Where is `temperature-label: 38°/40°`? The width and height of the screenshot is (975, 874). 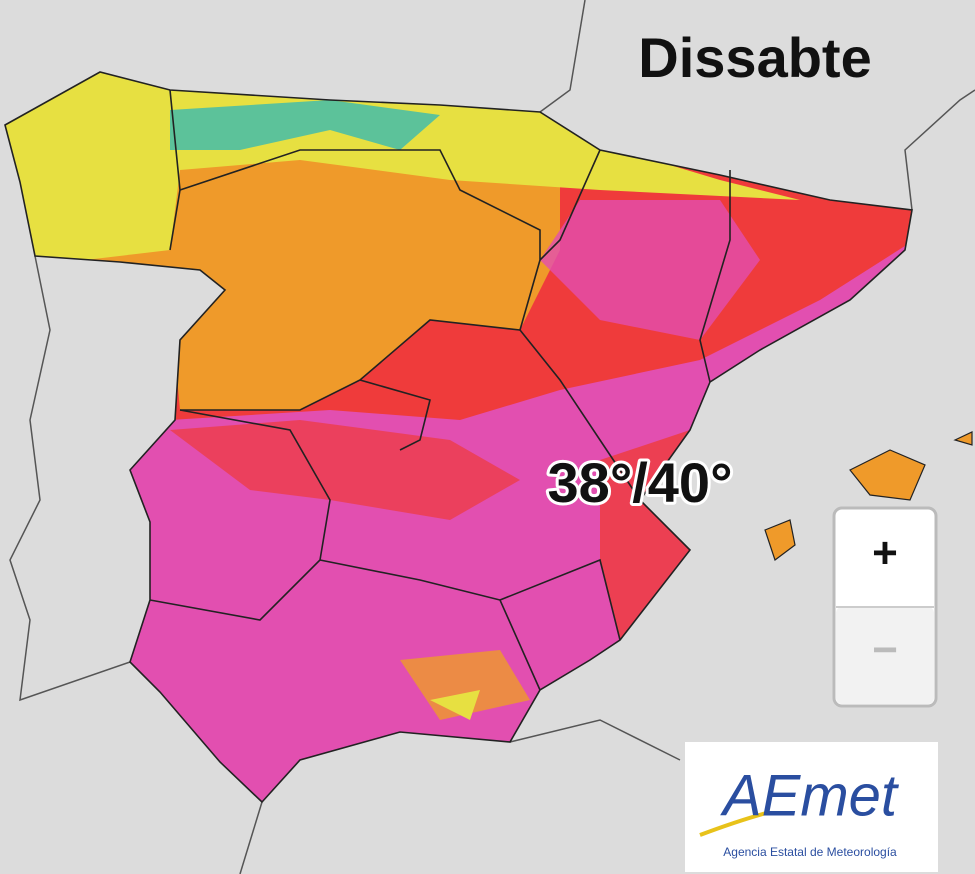 temperature-label: 38°/40° is located at coordinates (640, 482).